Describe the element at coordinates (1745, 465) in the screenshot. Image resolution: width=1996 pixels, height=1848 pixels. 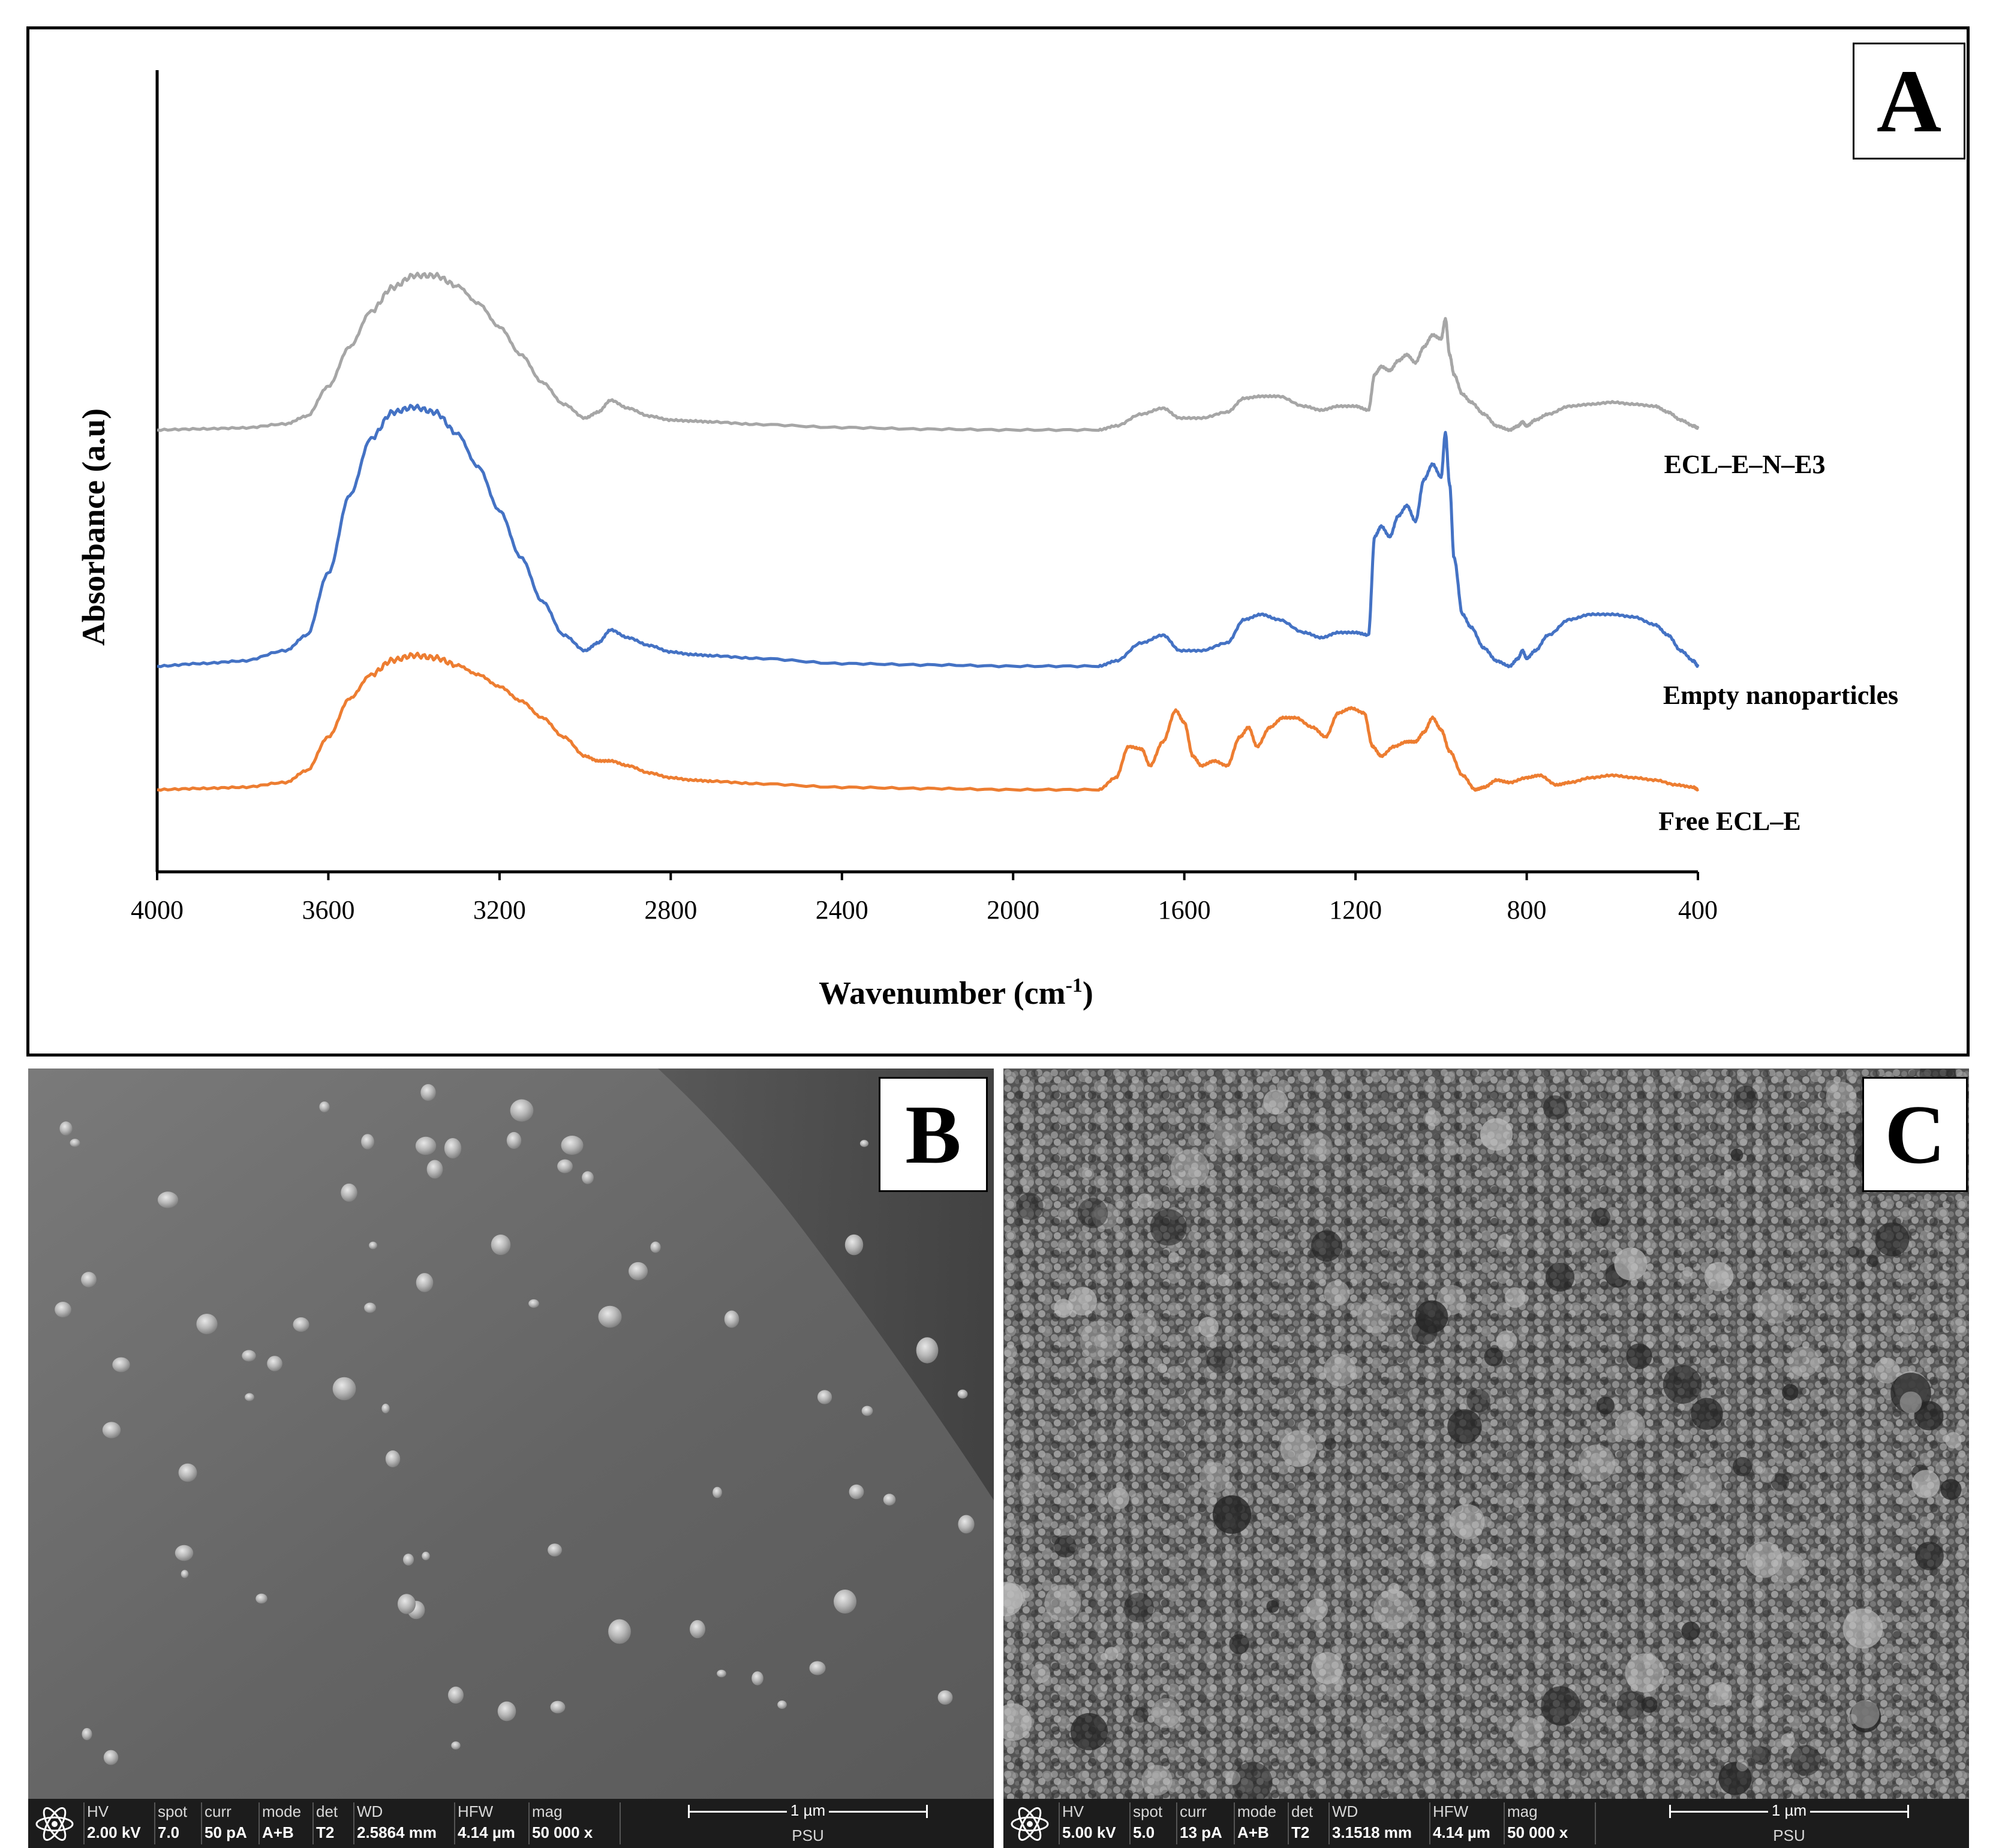
I see `series-label: ECL–E–N–E3` at that location.